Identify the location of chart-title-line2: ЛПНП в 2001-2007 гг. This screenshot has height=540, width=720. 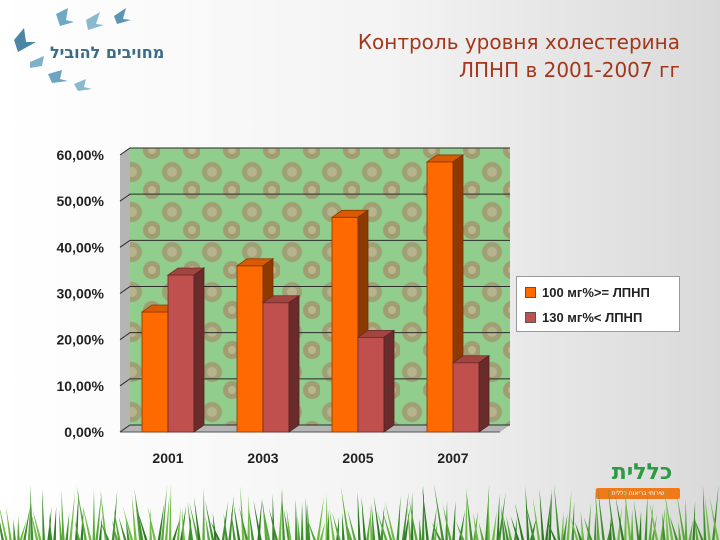
(569, 70).